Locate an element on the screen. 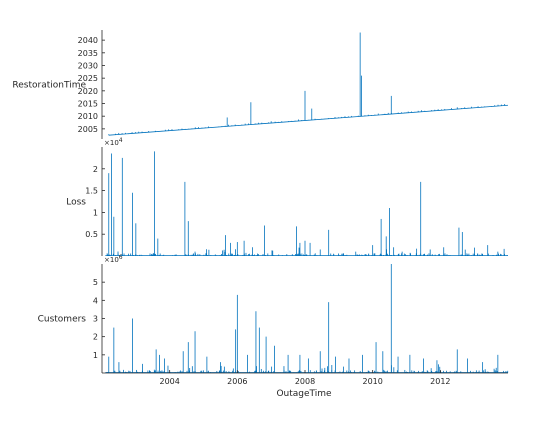 The image size is (560, 424). y-tick-label: 4 is located at coordinates (95, 300).